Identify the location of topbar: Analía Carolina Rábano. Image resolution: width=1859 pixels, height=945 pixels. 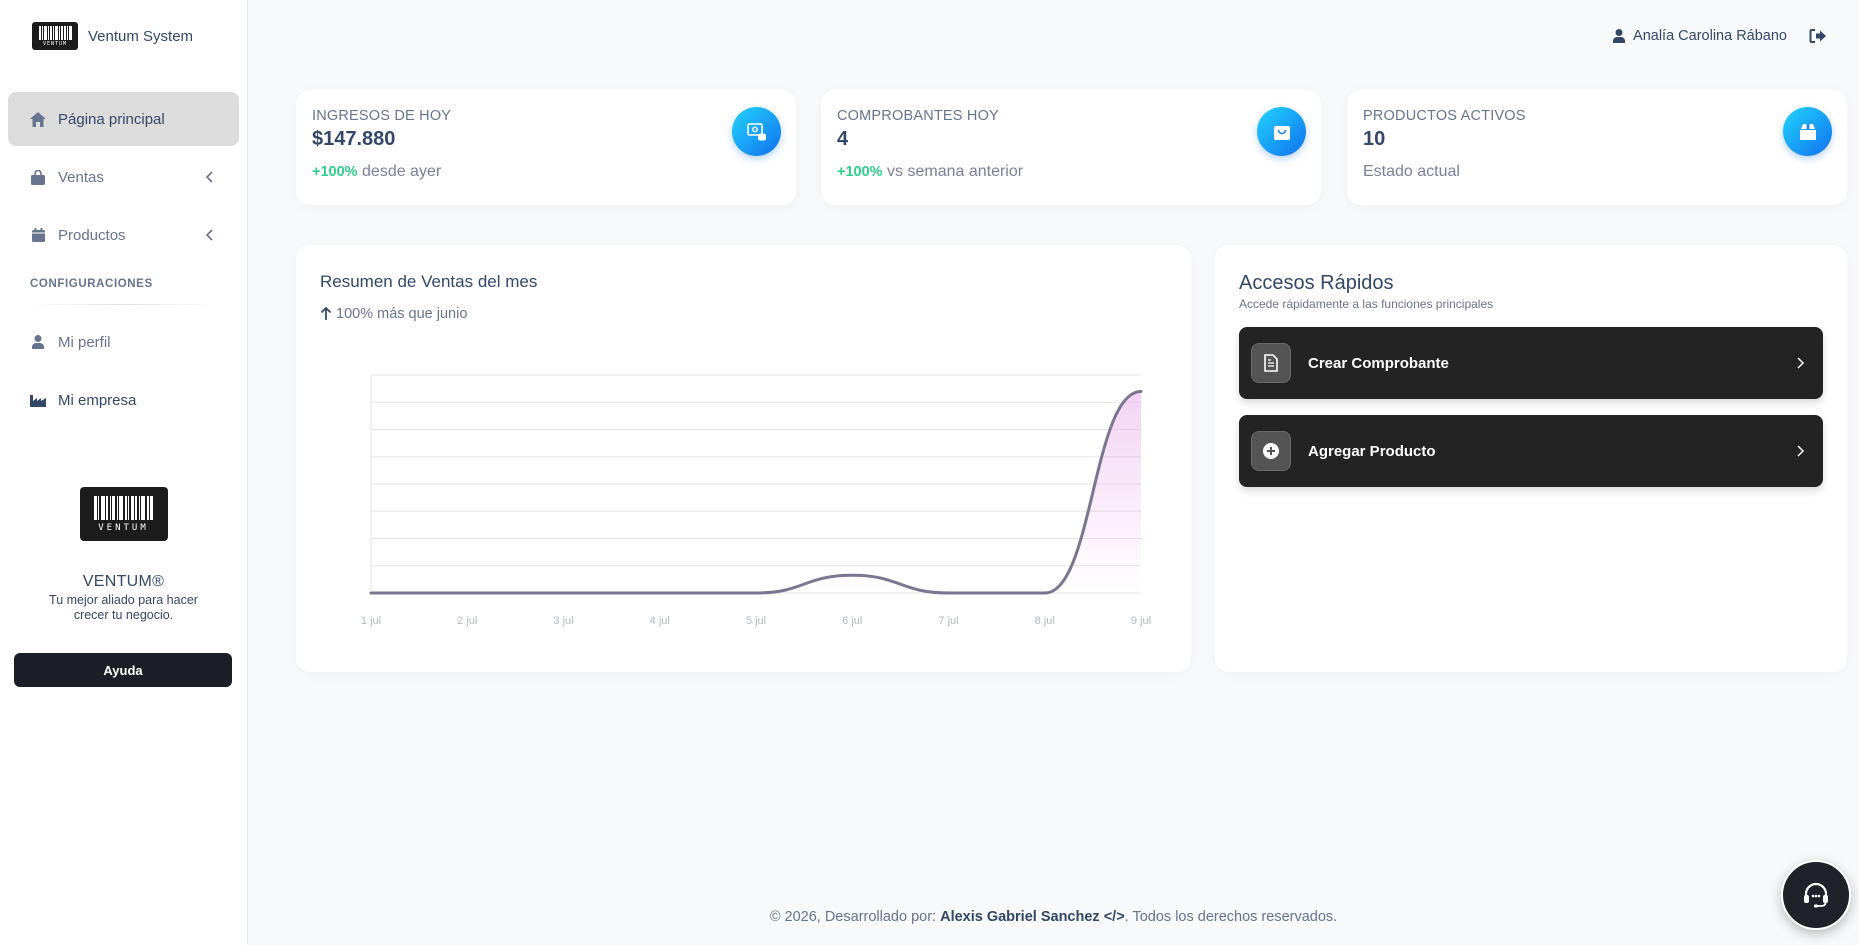
(1720, 36).